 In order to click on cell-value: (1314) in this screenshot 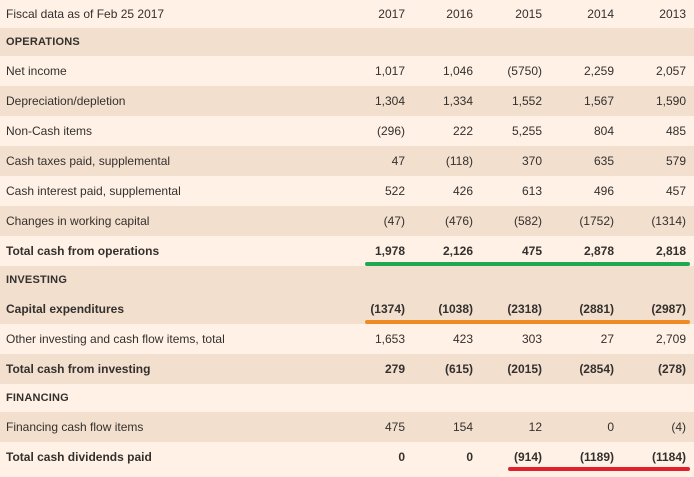, I will do `click(668, 221)`.